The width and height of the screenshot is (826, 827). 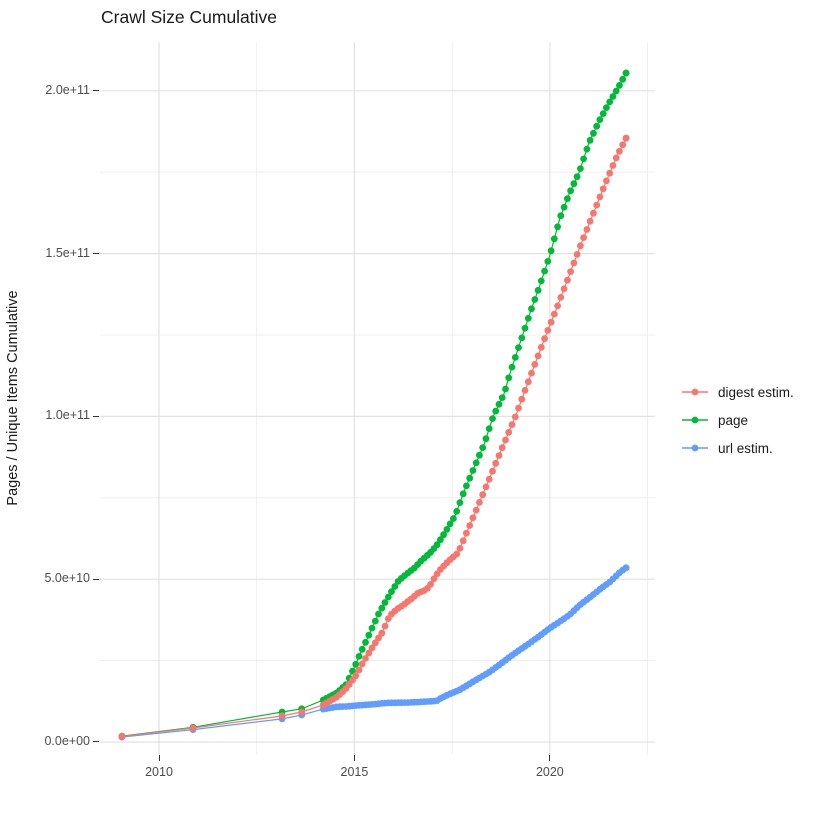 What do you see at coordinates (550, 758) in the screenshot?
I see `x-tick-mark` at bounding box center [550, 758].